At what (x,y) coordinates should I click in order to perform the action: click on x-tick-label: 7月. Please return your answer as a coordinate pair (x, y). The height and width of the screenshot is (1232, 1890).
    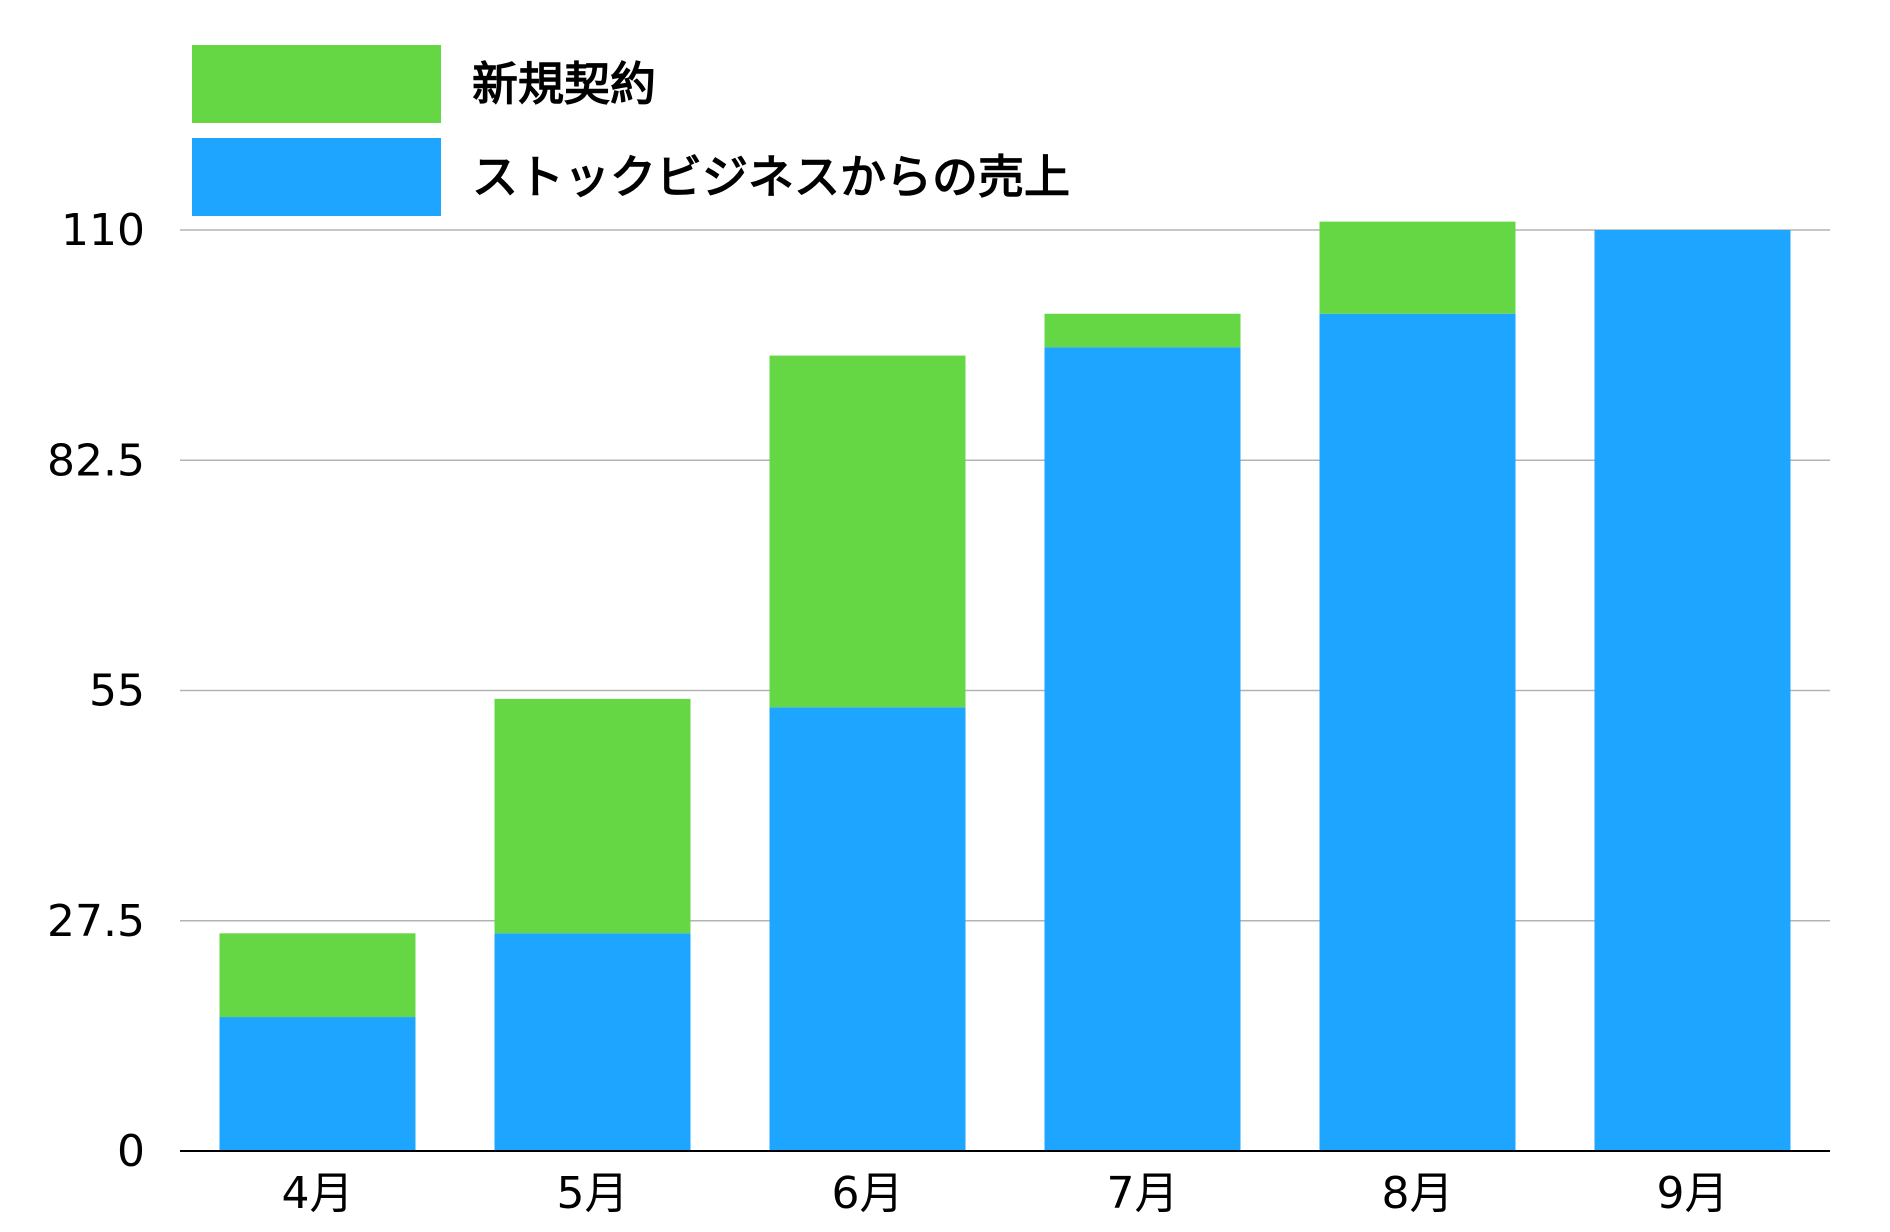
    Looking at the image, I should click on (1143, 1193).